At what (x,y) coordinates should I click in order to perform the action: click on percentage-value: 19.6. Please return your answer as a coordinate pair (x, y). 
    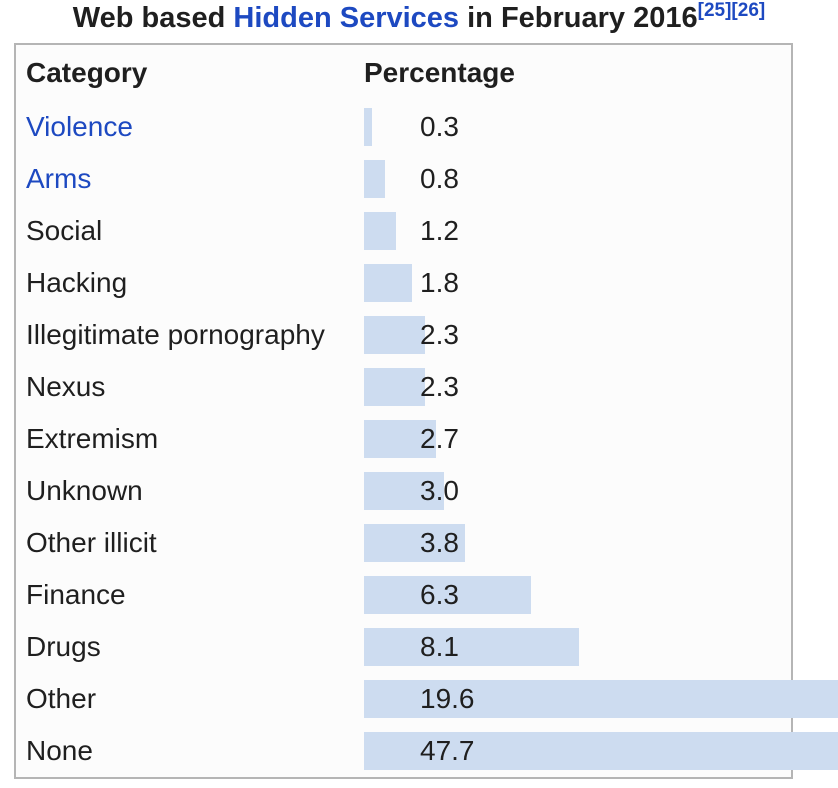
    Looking at the image, I should click on (447, 698).